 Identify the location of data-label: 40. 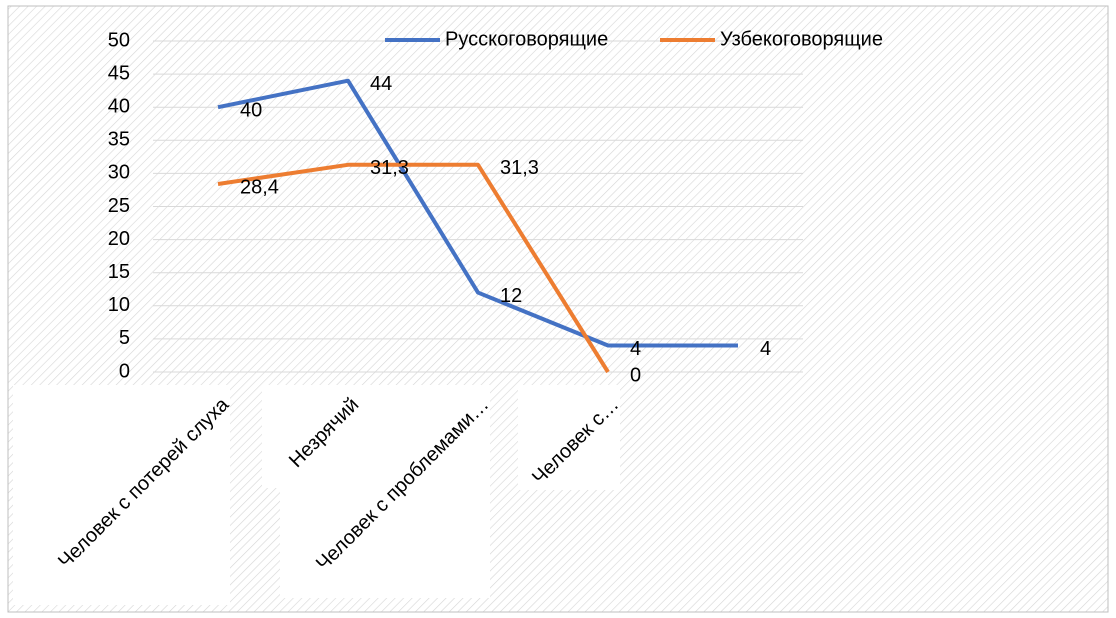
(251, 110).